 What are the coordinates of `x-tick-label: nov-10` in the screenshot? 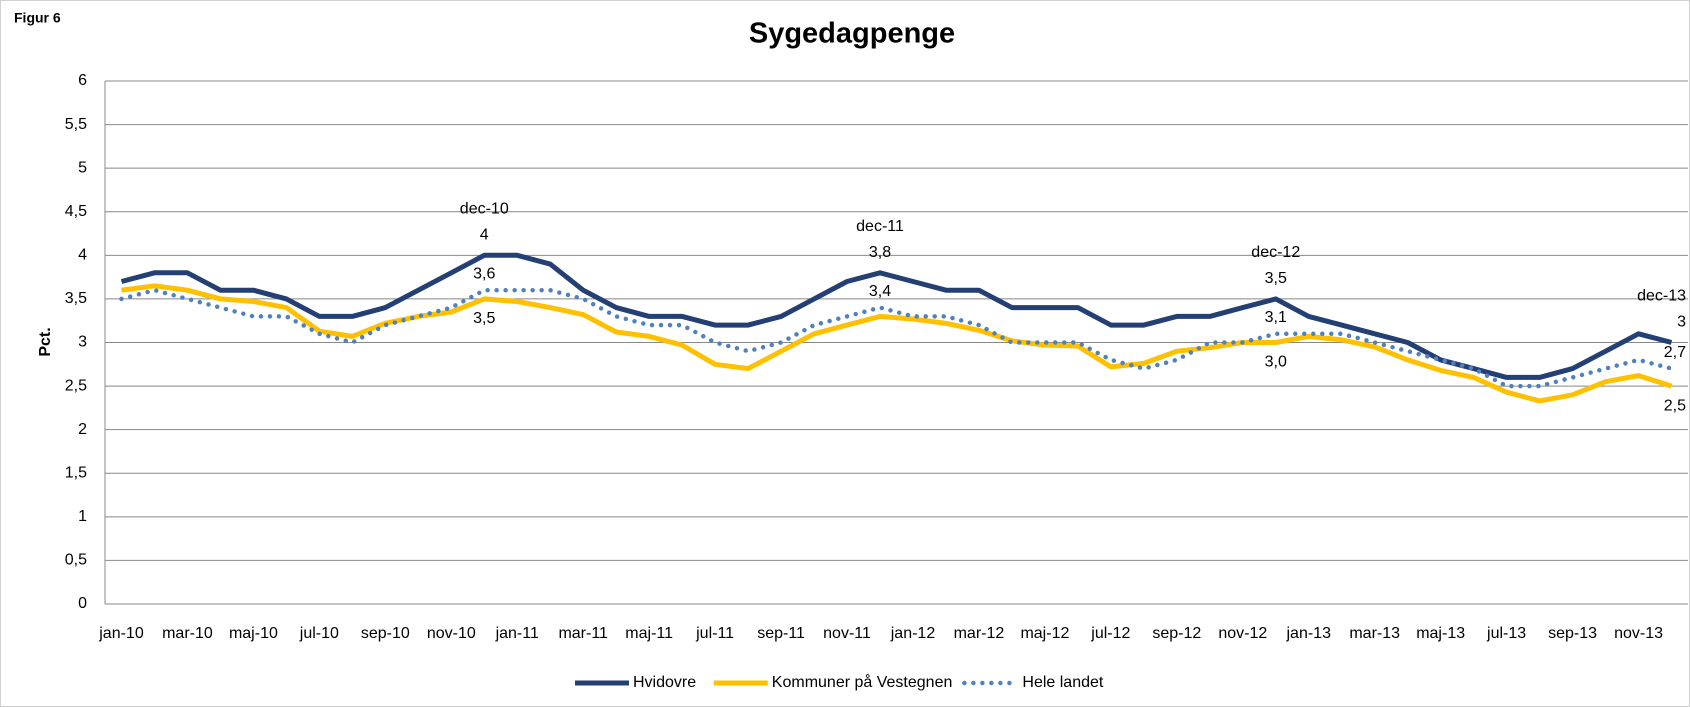 It's located at (451, 633).